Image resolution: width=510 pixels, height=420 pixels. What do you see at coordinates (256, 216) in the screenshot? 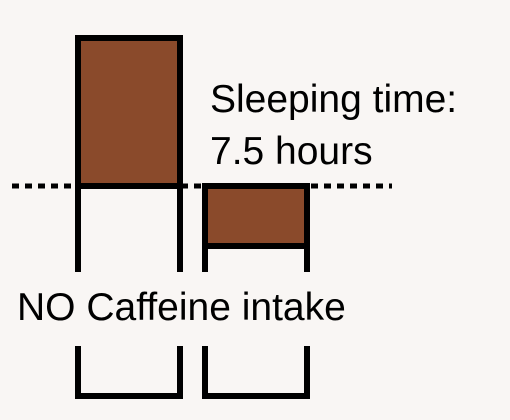
I see `right-cup-fill` at bounding box center [256, 216].